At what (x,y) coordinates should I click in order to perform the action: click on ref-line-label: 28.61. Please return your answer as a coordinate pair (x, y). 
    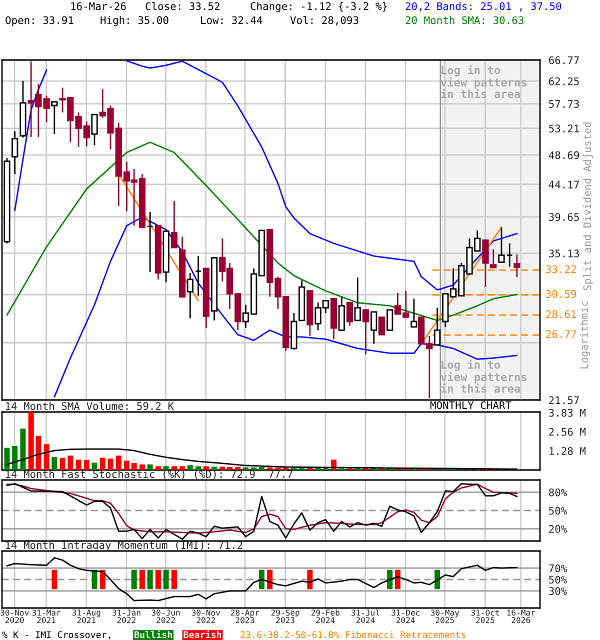
    Looking at the image, I should click on (561, 314).